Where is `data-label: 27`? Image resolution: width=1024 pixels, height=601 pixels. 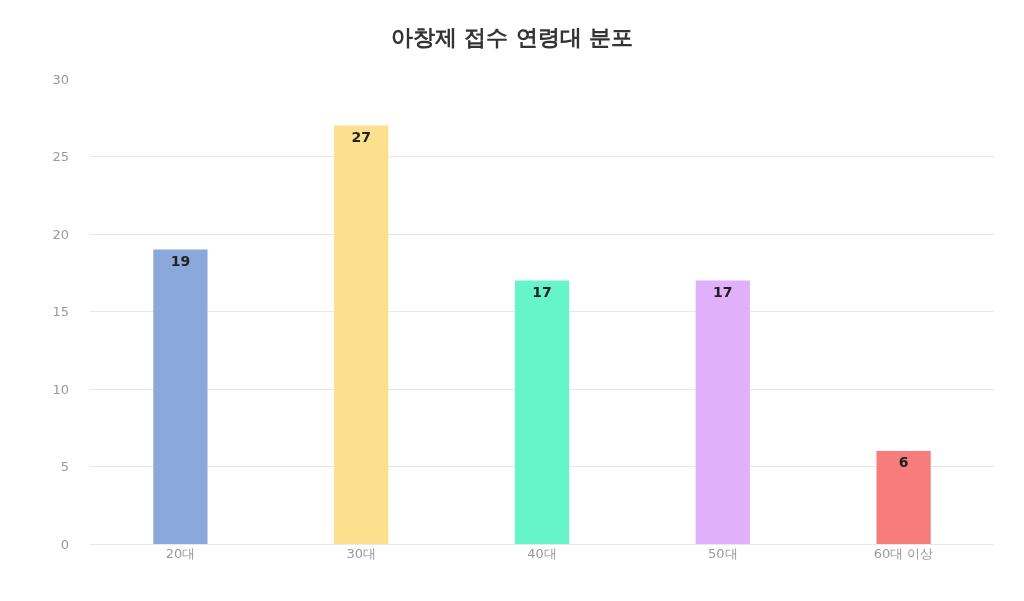 data-label: 27 is located at coordinates (361, 136).